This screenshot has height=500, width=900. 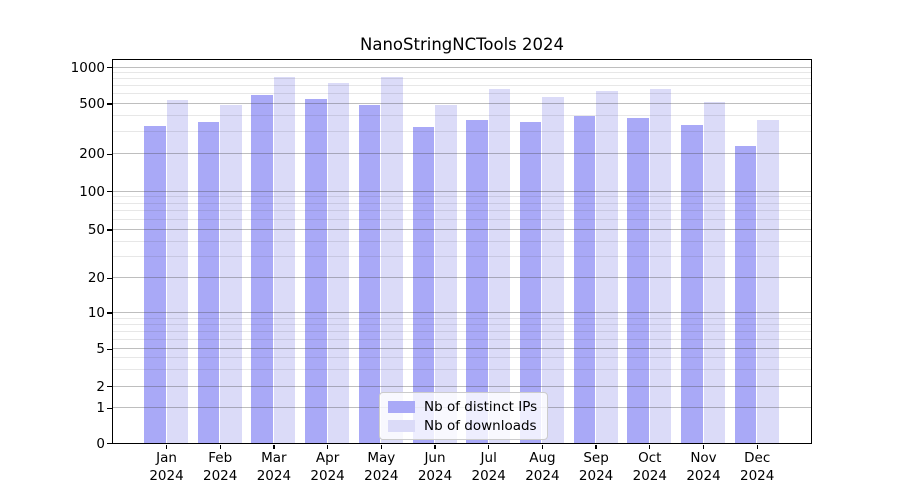 I want to click on x-tick-label: Sep 2024, so click(x=596, y=467).